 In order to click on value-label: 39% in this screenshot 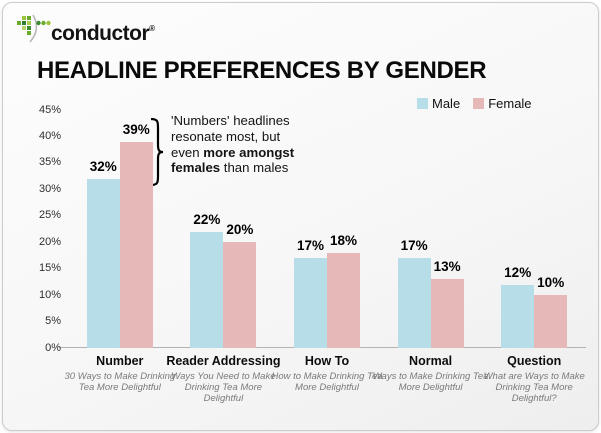, I will do `click(136, 129)`.